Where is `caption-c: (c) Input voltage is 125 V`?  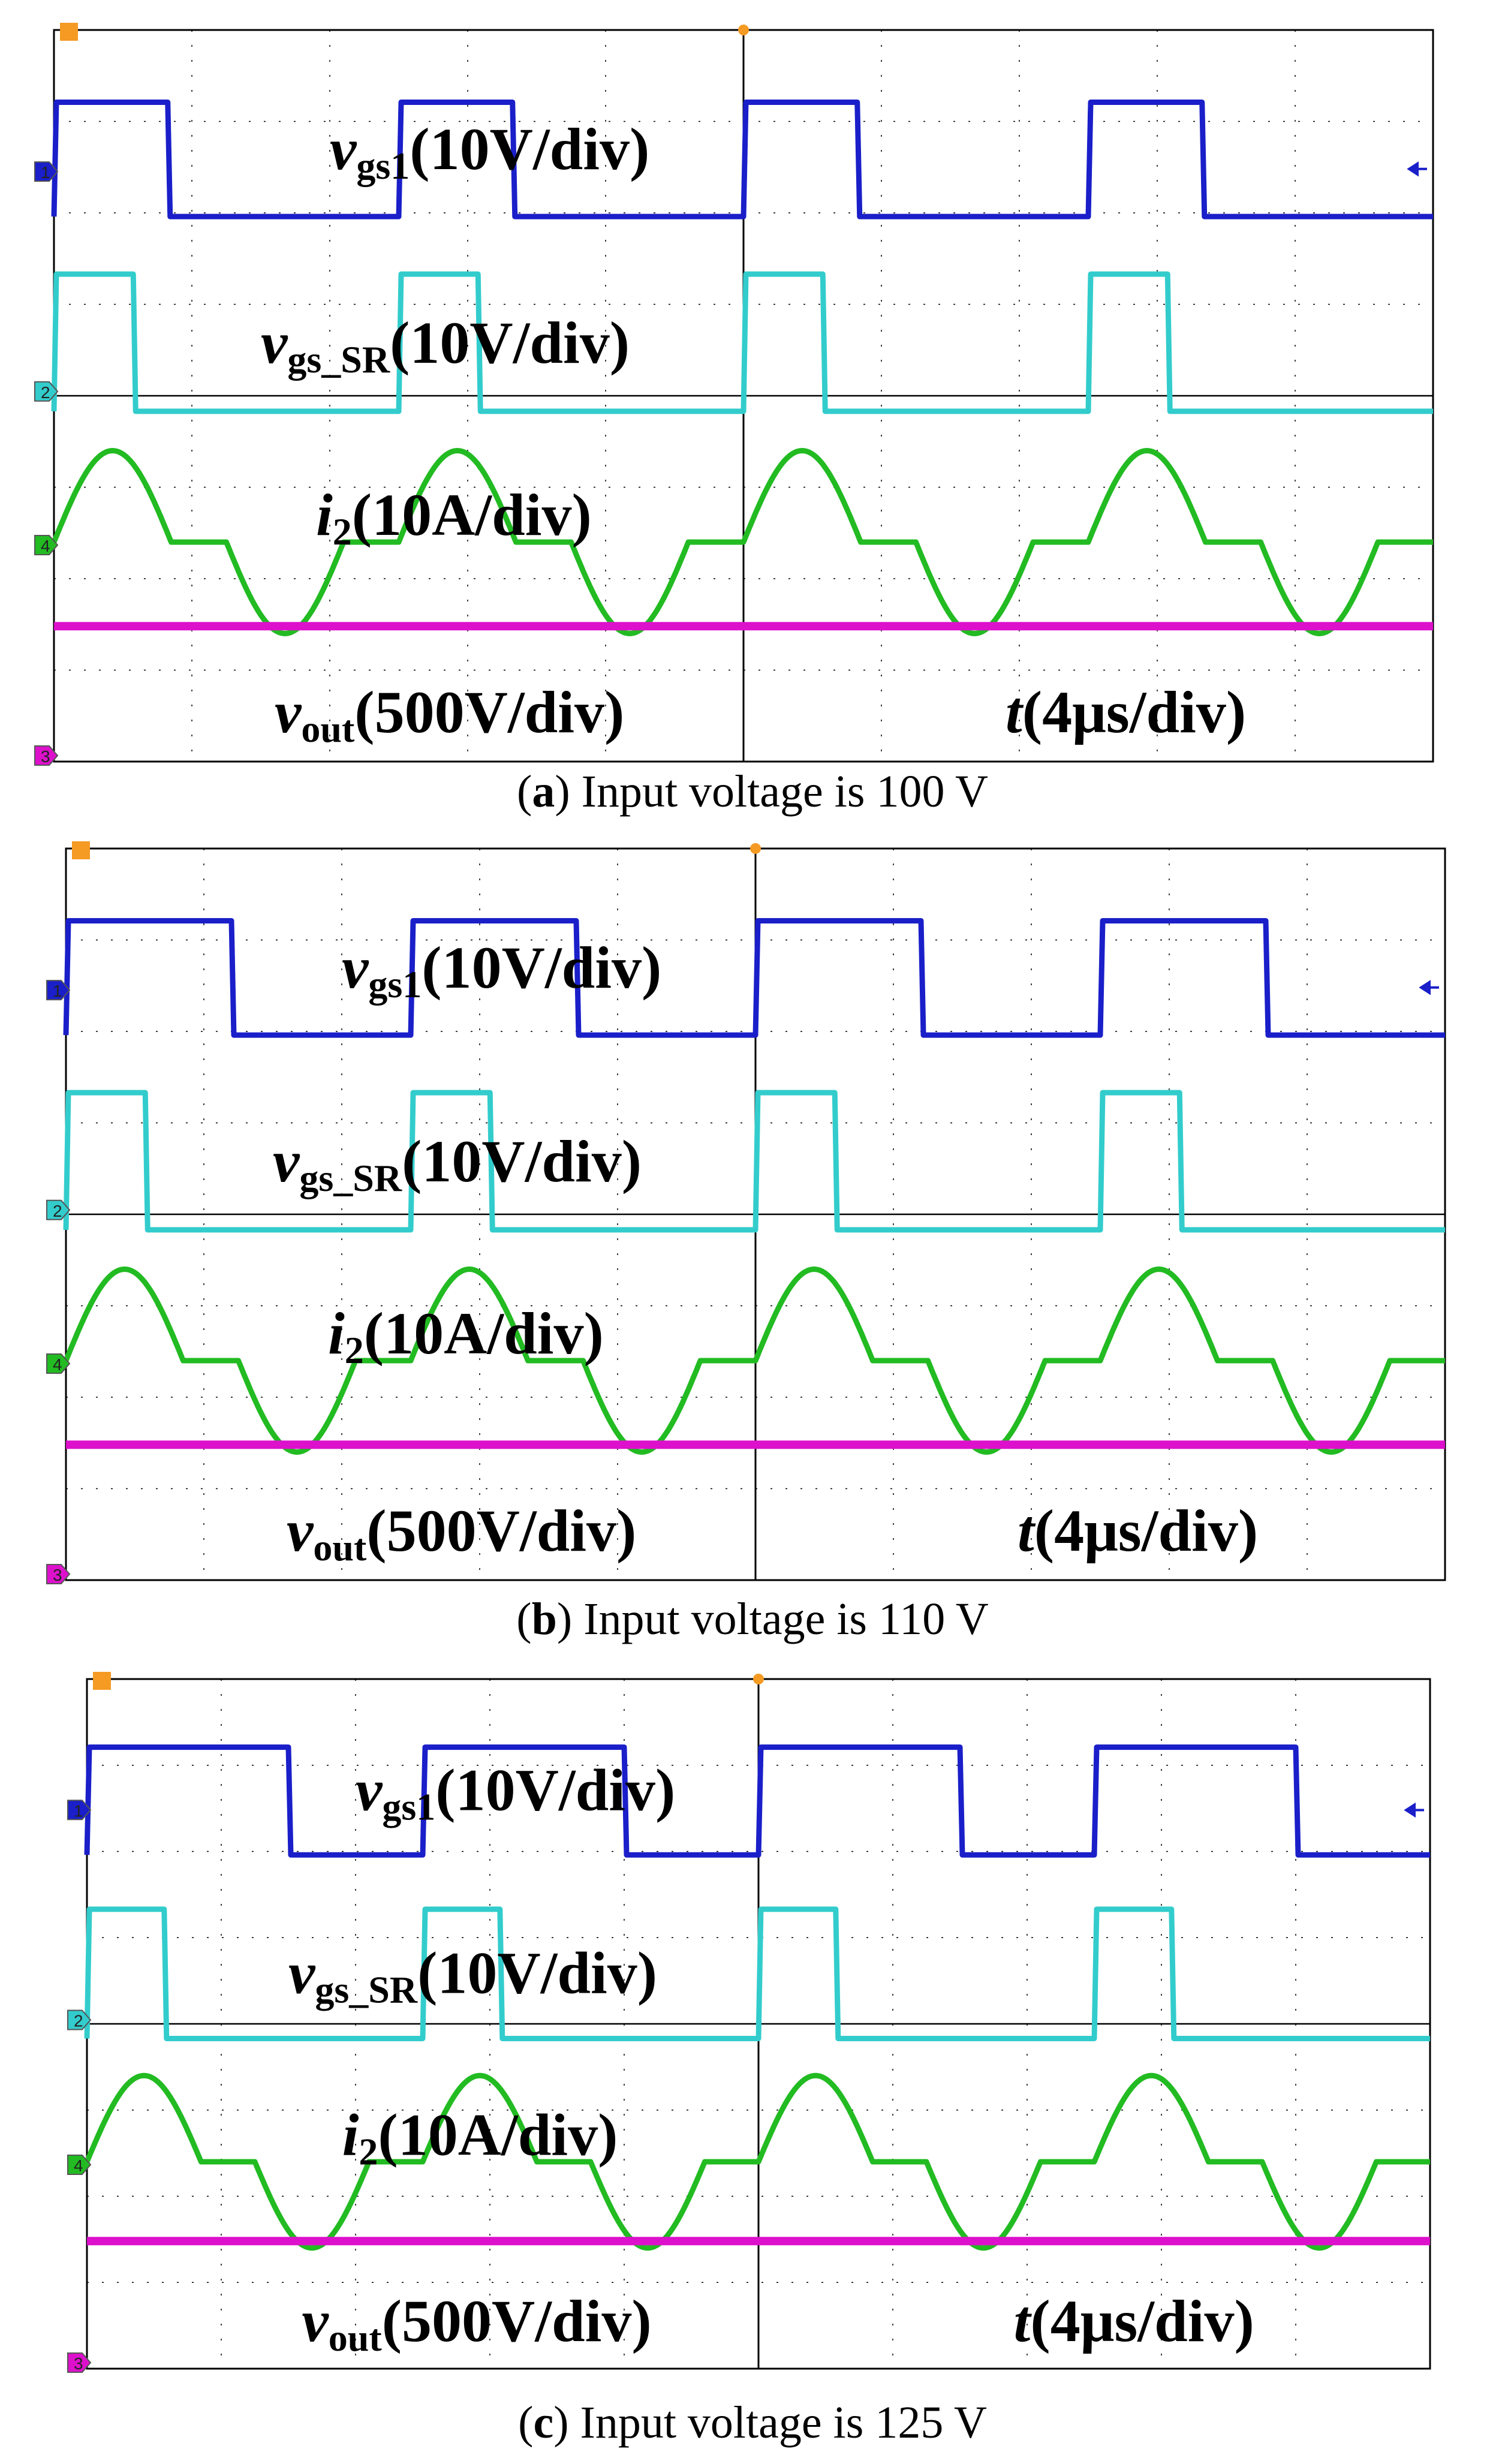
caption-c: (c) Input voltage is 125 V is located at coordinates (752, 2423).